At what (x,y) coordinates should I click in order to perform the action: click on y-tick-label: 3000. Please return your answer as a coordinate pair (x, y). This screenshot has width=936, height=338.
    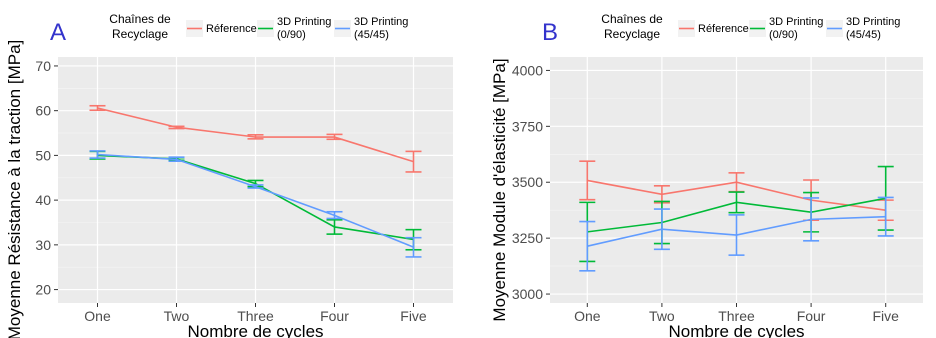
    Looking at the image, I should click on (527, 294).